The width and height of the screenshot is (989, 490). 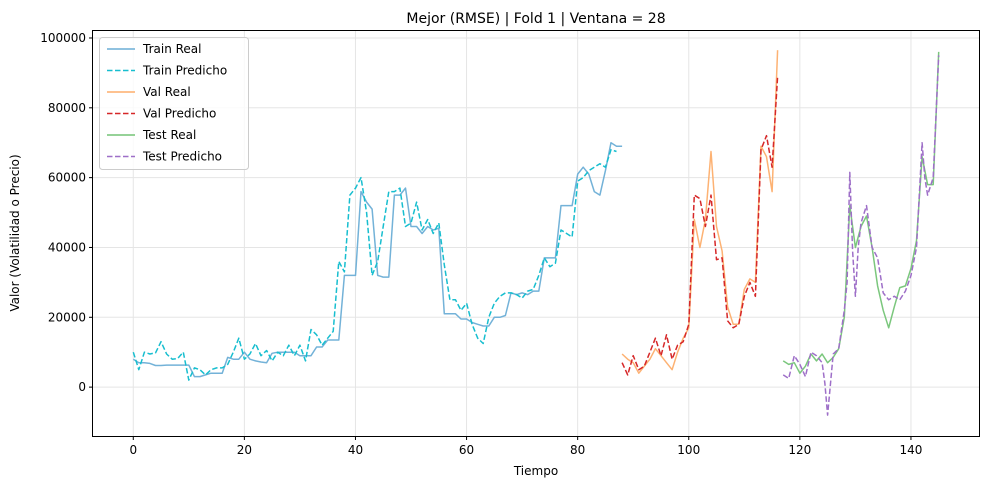 What do you see at coordinates (67, 247) in the screenshot?
I see `y-tick-label: 40000` at bounding box center [67, 247].